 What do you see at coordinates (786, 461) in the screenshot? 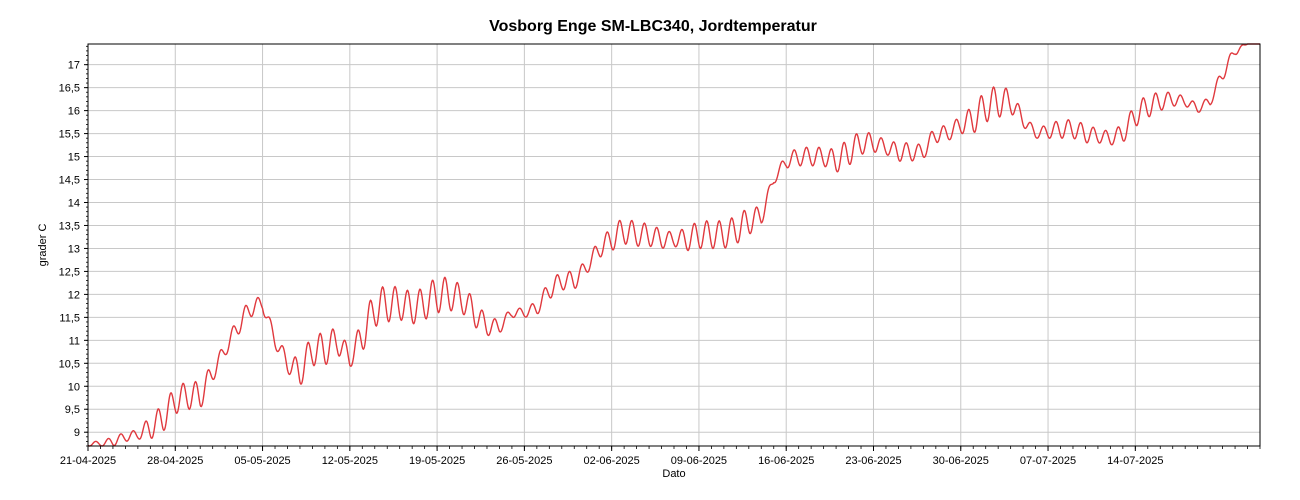
I see `x-tick-label: 16-06-2025` at bounding box center [786, 461].